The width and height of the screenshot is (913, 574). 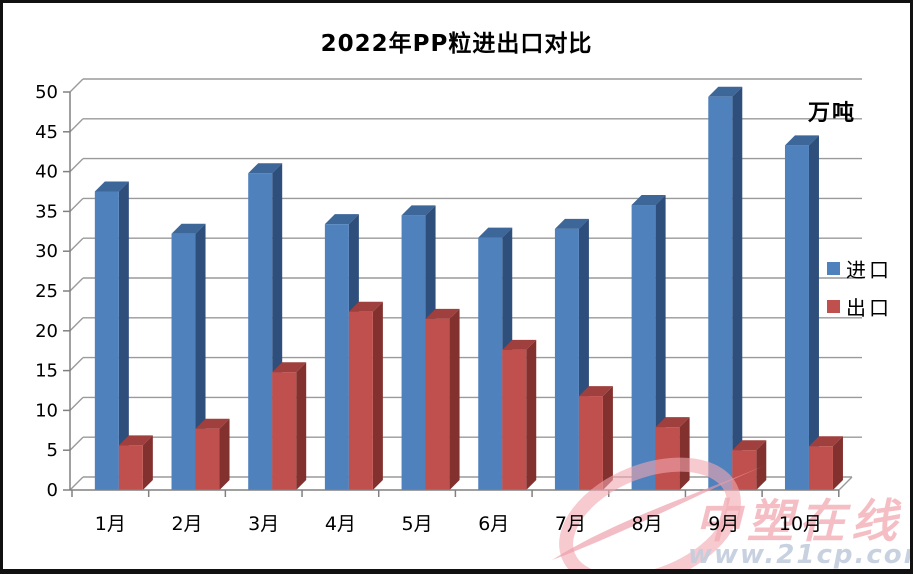 What do you see at coordinates (800, 524) in the screenshot?
I see `x-category-label: 10月` at bounding box center [800, 524].